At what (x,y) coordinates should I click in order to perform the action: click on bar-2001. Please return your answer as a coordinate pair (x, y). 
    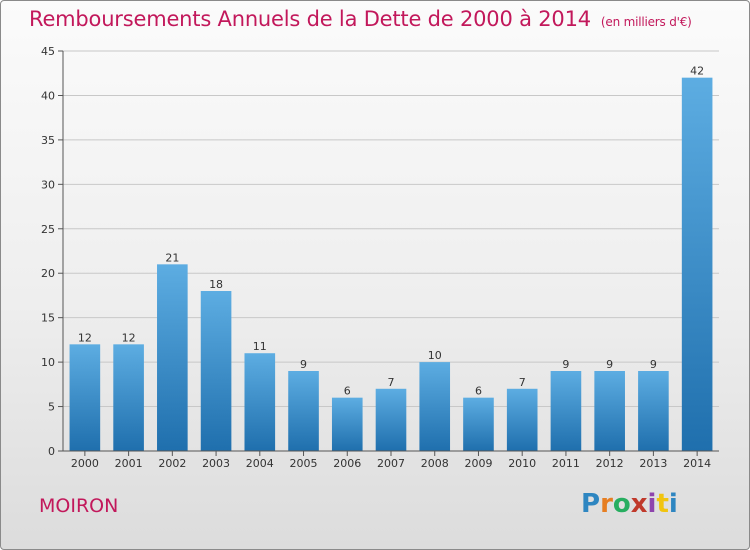
    Looking at the image, I should click on (128, 397).